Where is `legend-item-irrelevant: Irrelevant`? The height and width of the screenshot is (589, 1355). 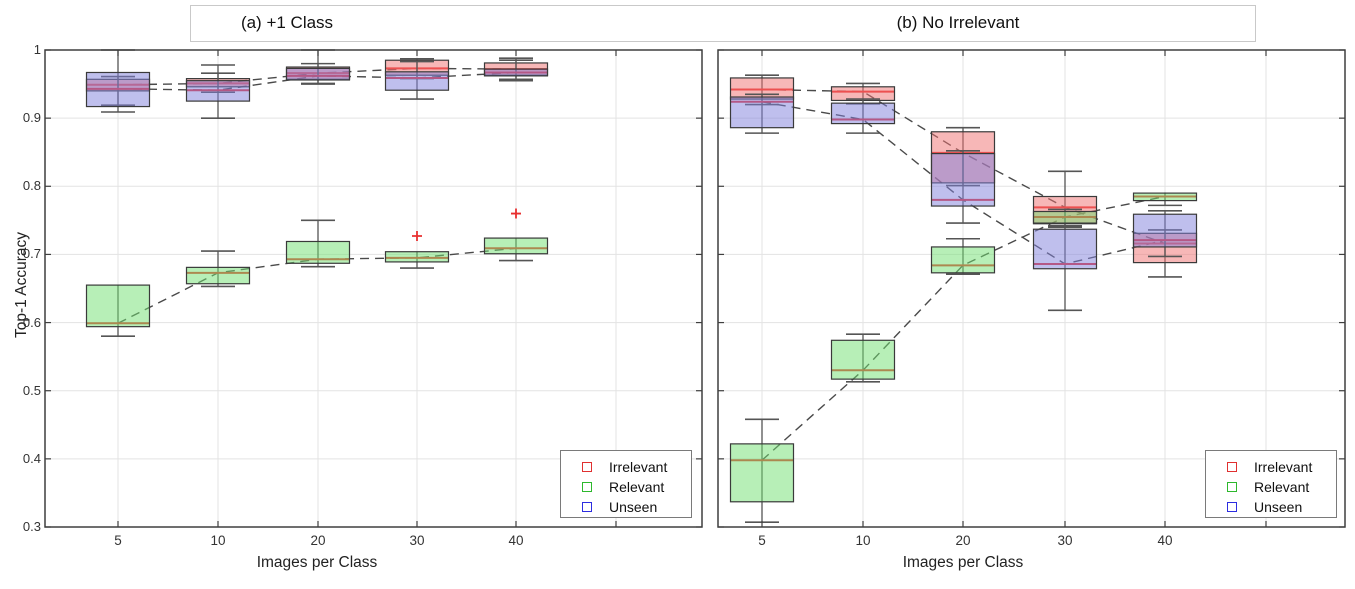 legend-item-irrelevant: Irrelevant is located at coordinates (626, 466).